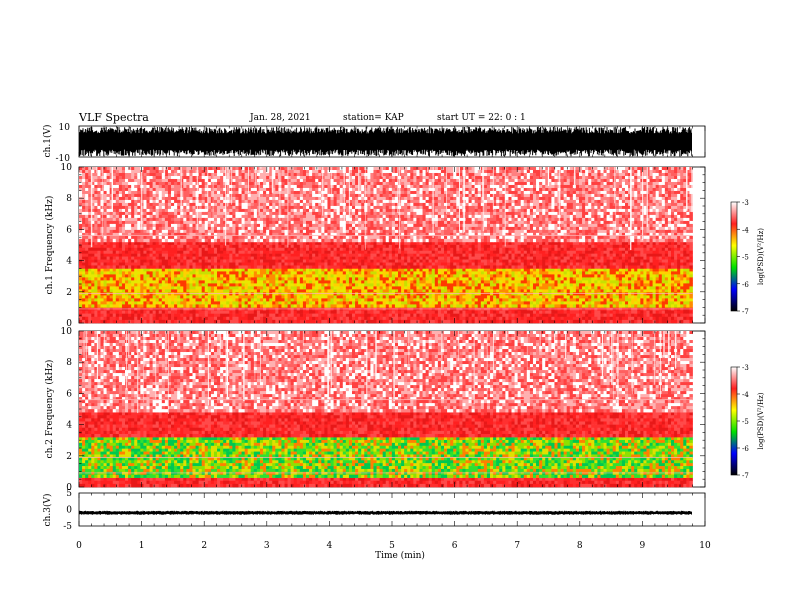 The width and height of the screenshot is (792, 612). I want to click on date-label: Jan. 28, 2021, so click(280, 118).